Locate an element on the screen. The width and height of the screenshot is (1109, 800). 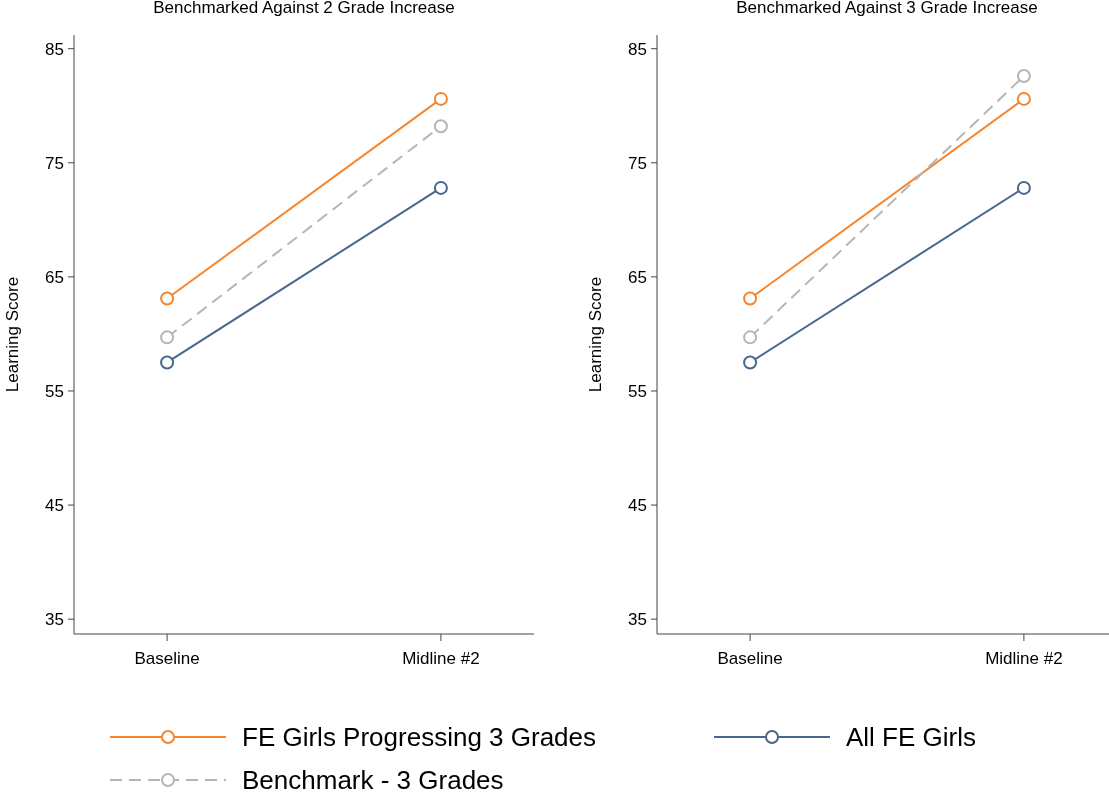
legend-label: Benchmark - 3 Grades is located at coordinates (373, 780).